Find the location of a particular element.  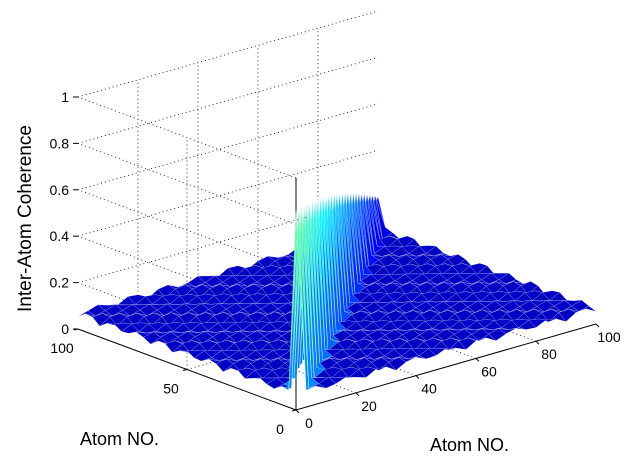

z-tick-label: 0.6 is located at coordinates (60, 190).